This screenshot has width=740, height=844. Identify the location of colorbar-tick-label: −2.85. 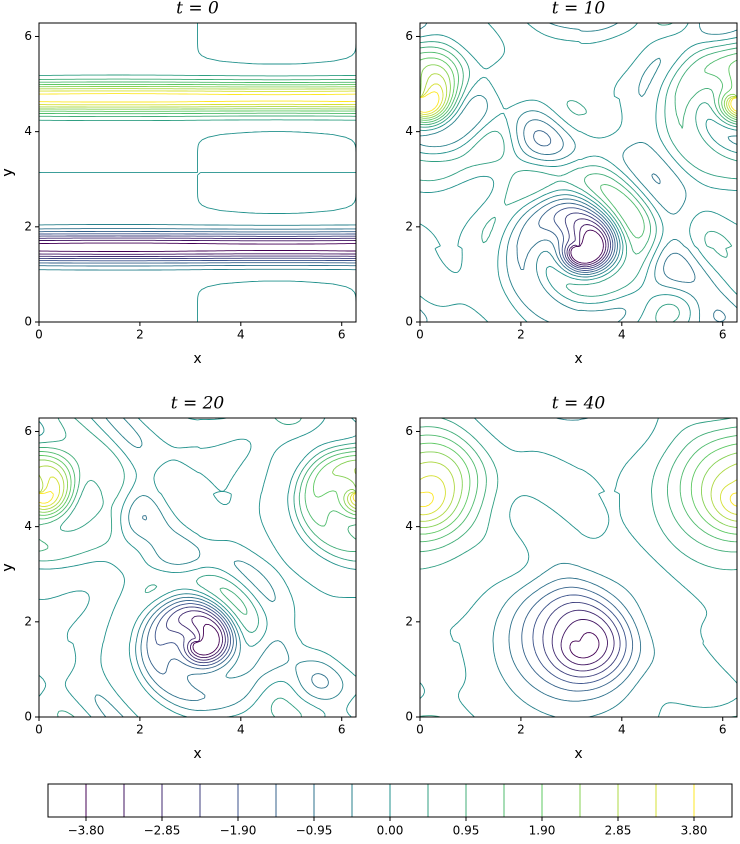
(162, 831).